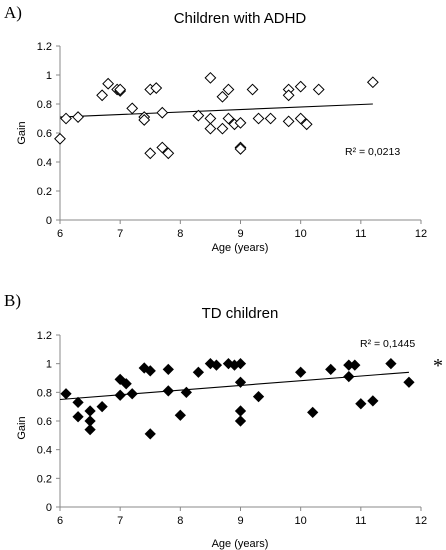 The image size is (446, 550). I want to click on panel-b-x-tick-label: 9, so click(240, 521).